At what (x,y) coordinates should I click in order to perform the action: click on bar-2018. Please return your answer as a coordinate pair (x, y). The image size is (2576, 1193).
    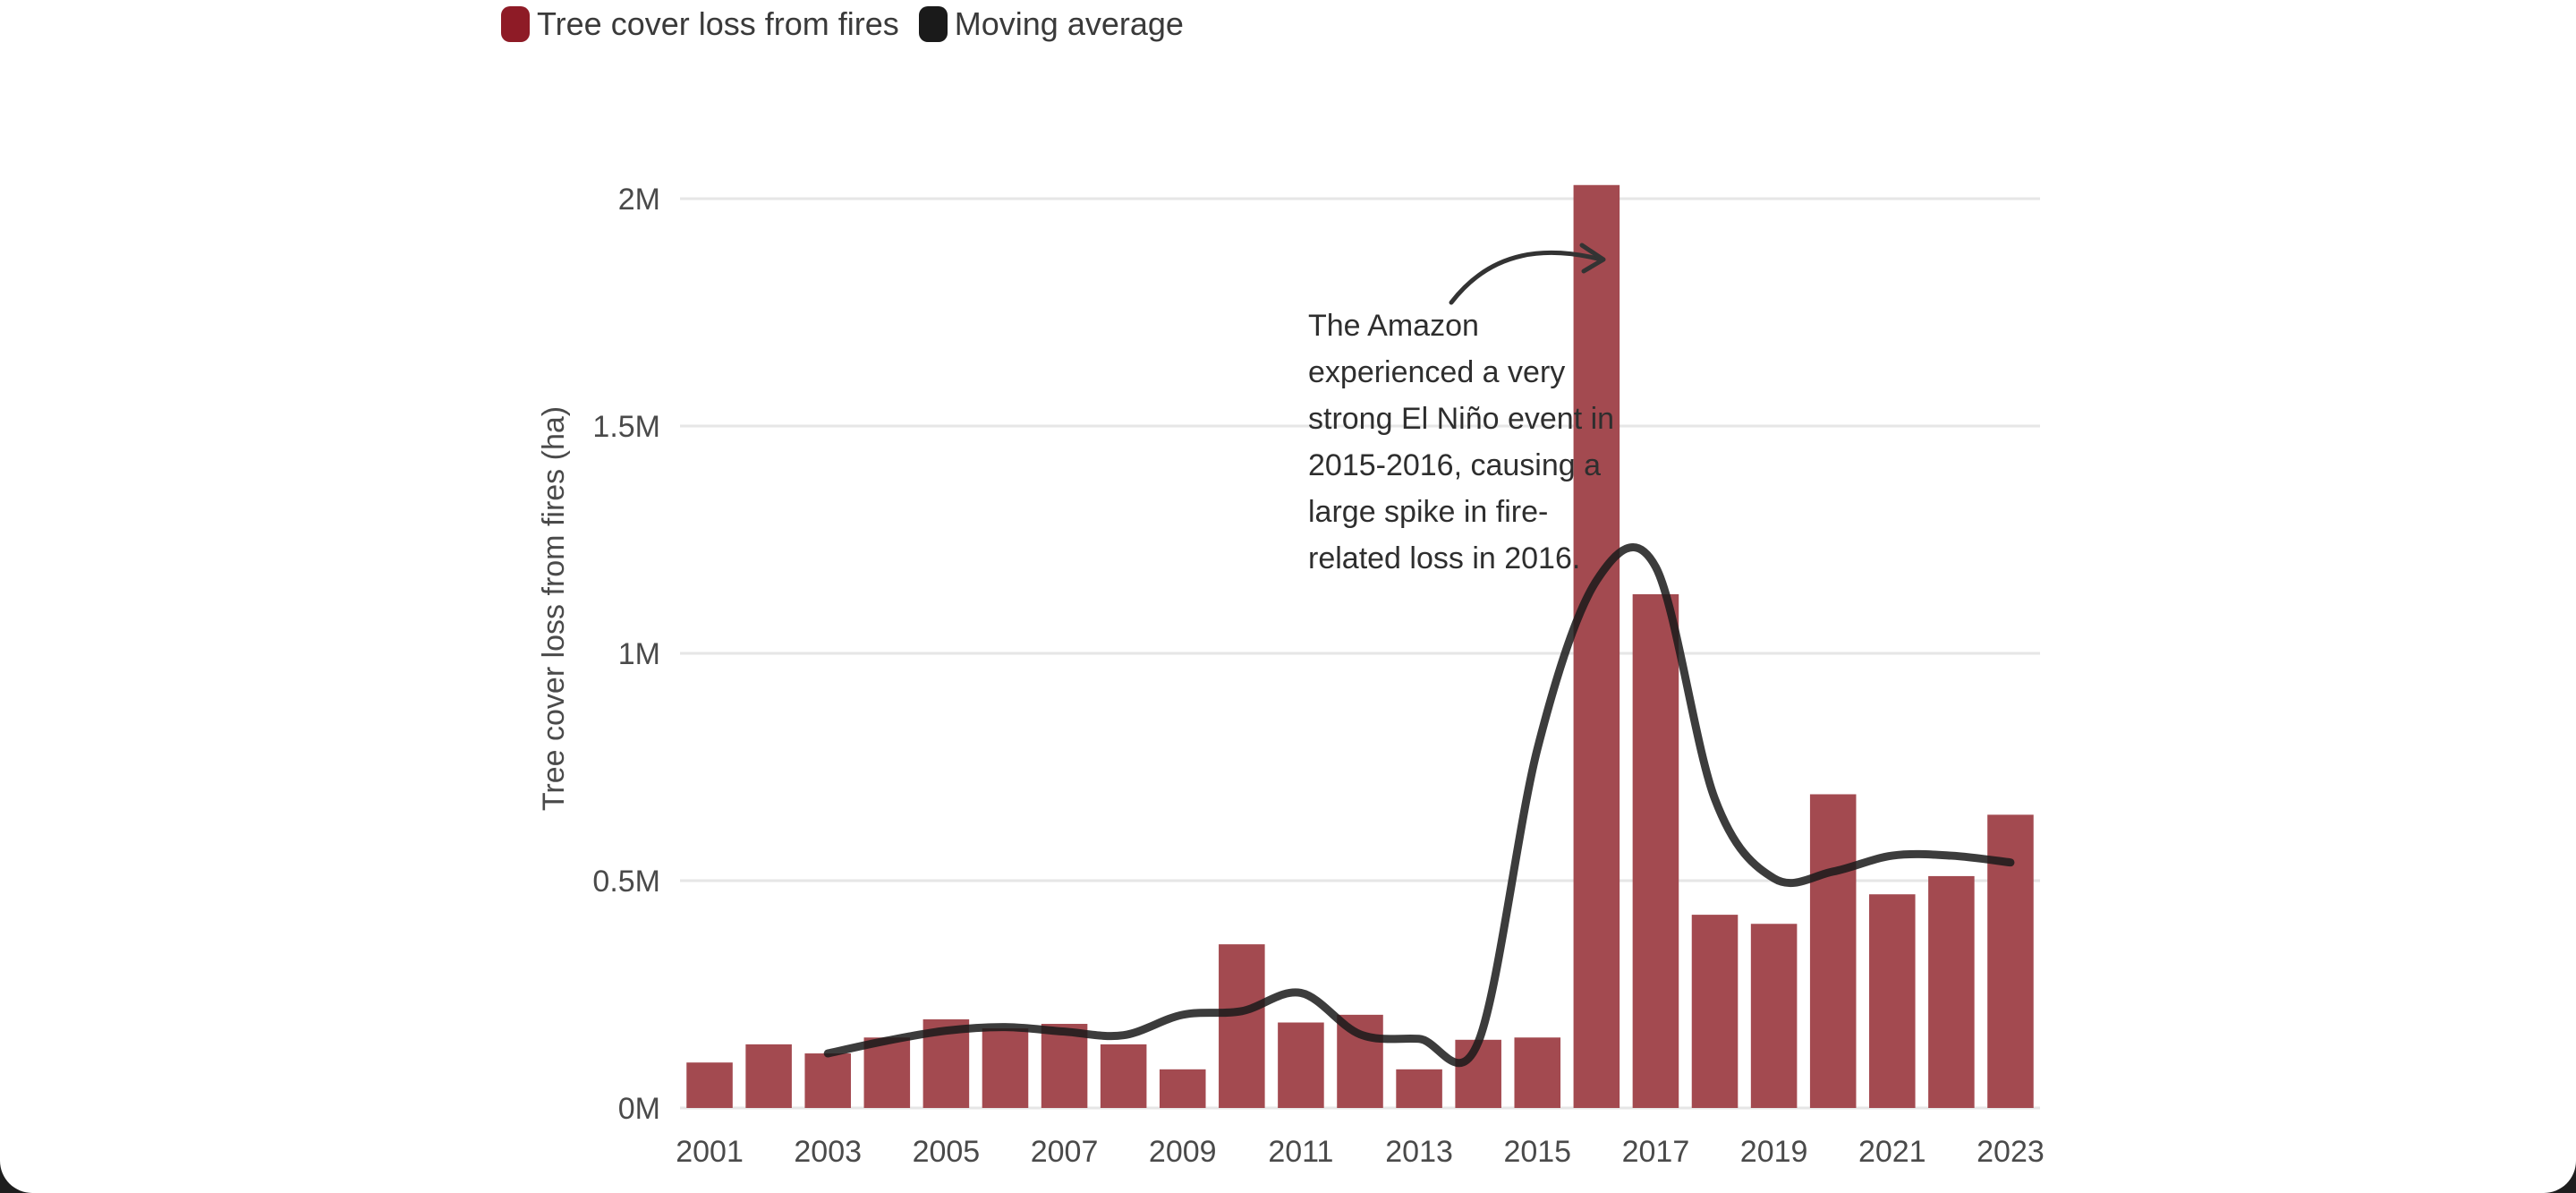
    Looking at the image, I should click on (1715, 1011).